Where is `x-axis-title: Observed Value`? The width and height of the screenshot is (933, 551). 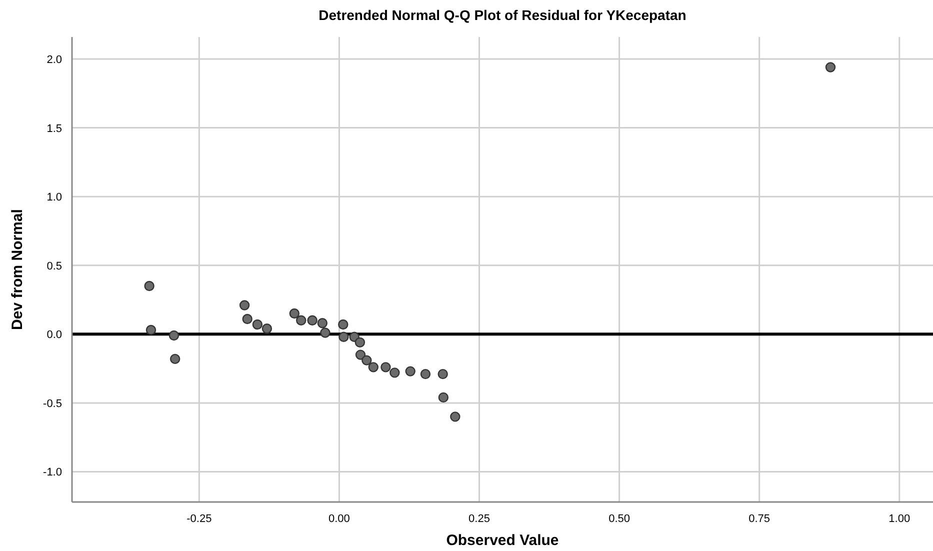
x-axis-title: Observed Value is located at coordinates (502, 540).